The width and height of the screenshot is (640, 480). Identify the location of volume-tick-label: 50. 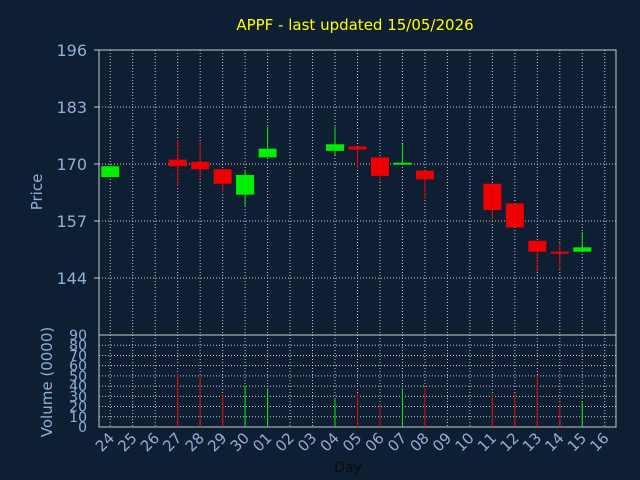
(78, 377).